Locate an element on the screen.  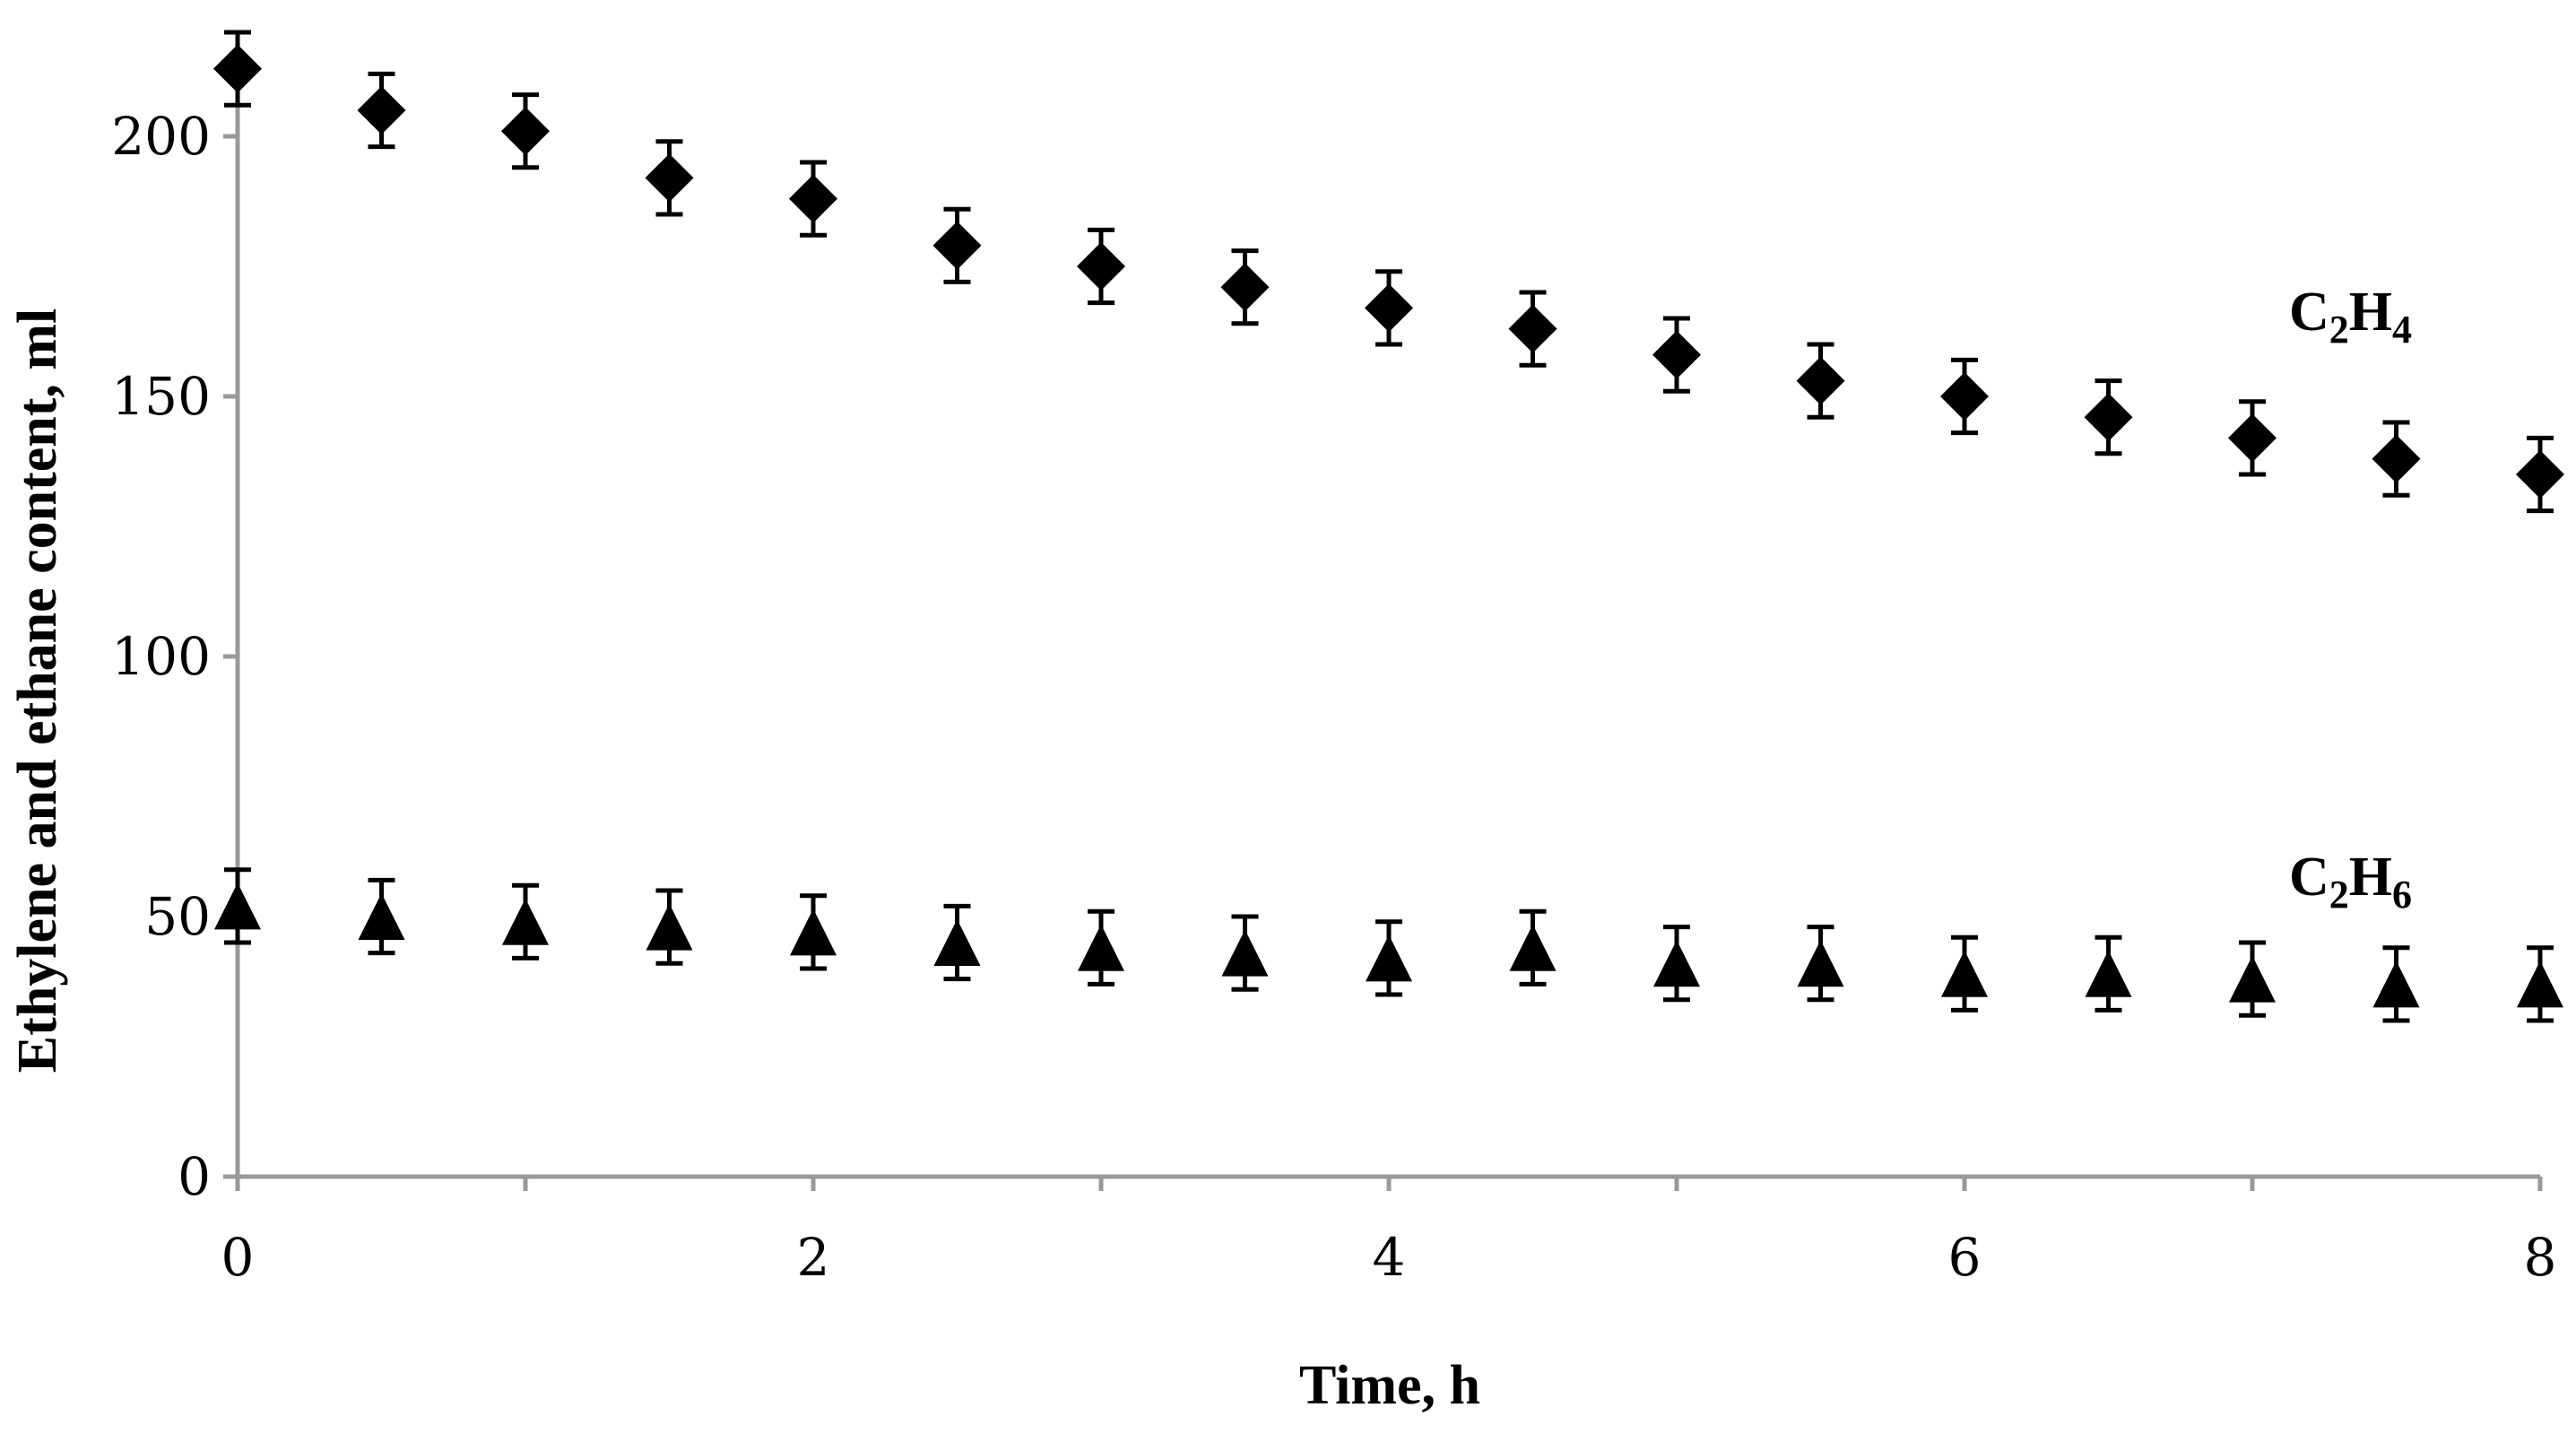
x-tick-label: 2 is located at coordinates (813, 1257).